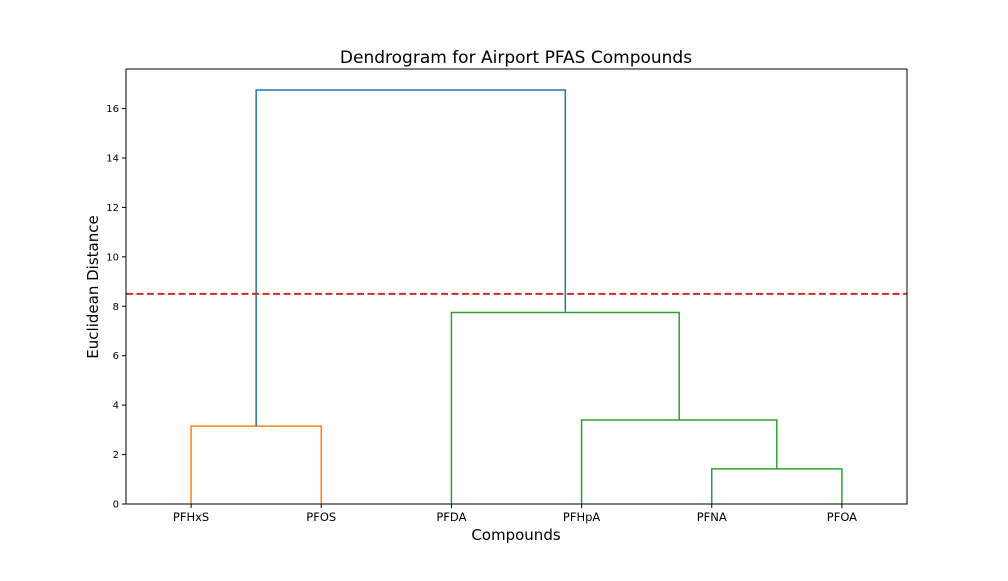 The height and width of the screenshot is (581, 1008). Describe the element at coordinates (116, 406) in the screenshot. I see `y-tick-label-4: 4` at that location.